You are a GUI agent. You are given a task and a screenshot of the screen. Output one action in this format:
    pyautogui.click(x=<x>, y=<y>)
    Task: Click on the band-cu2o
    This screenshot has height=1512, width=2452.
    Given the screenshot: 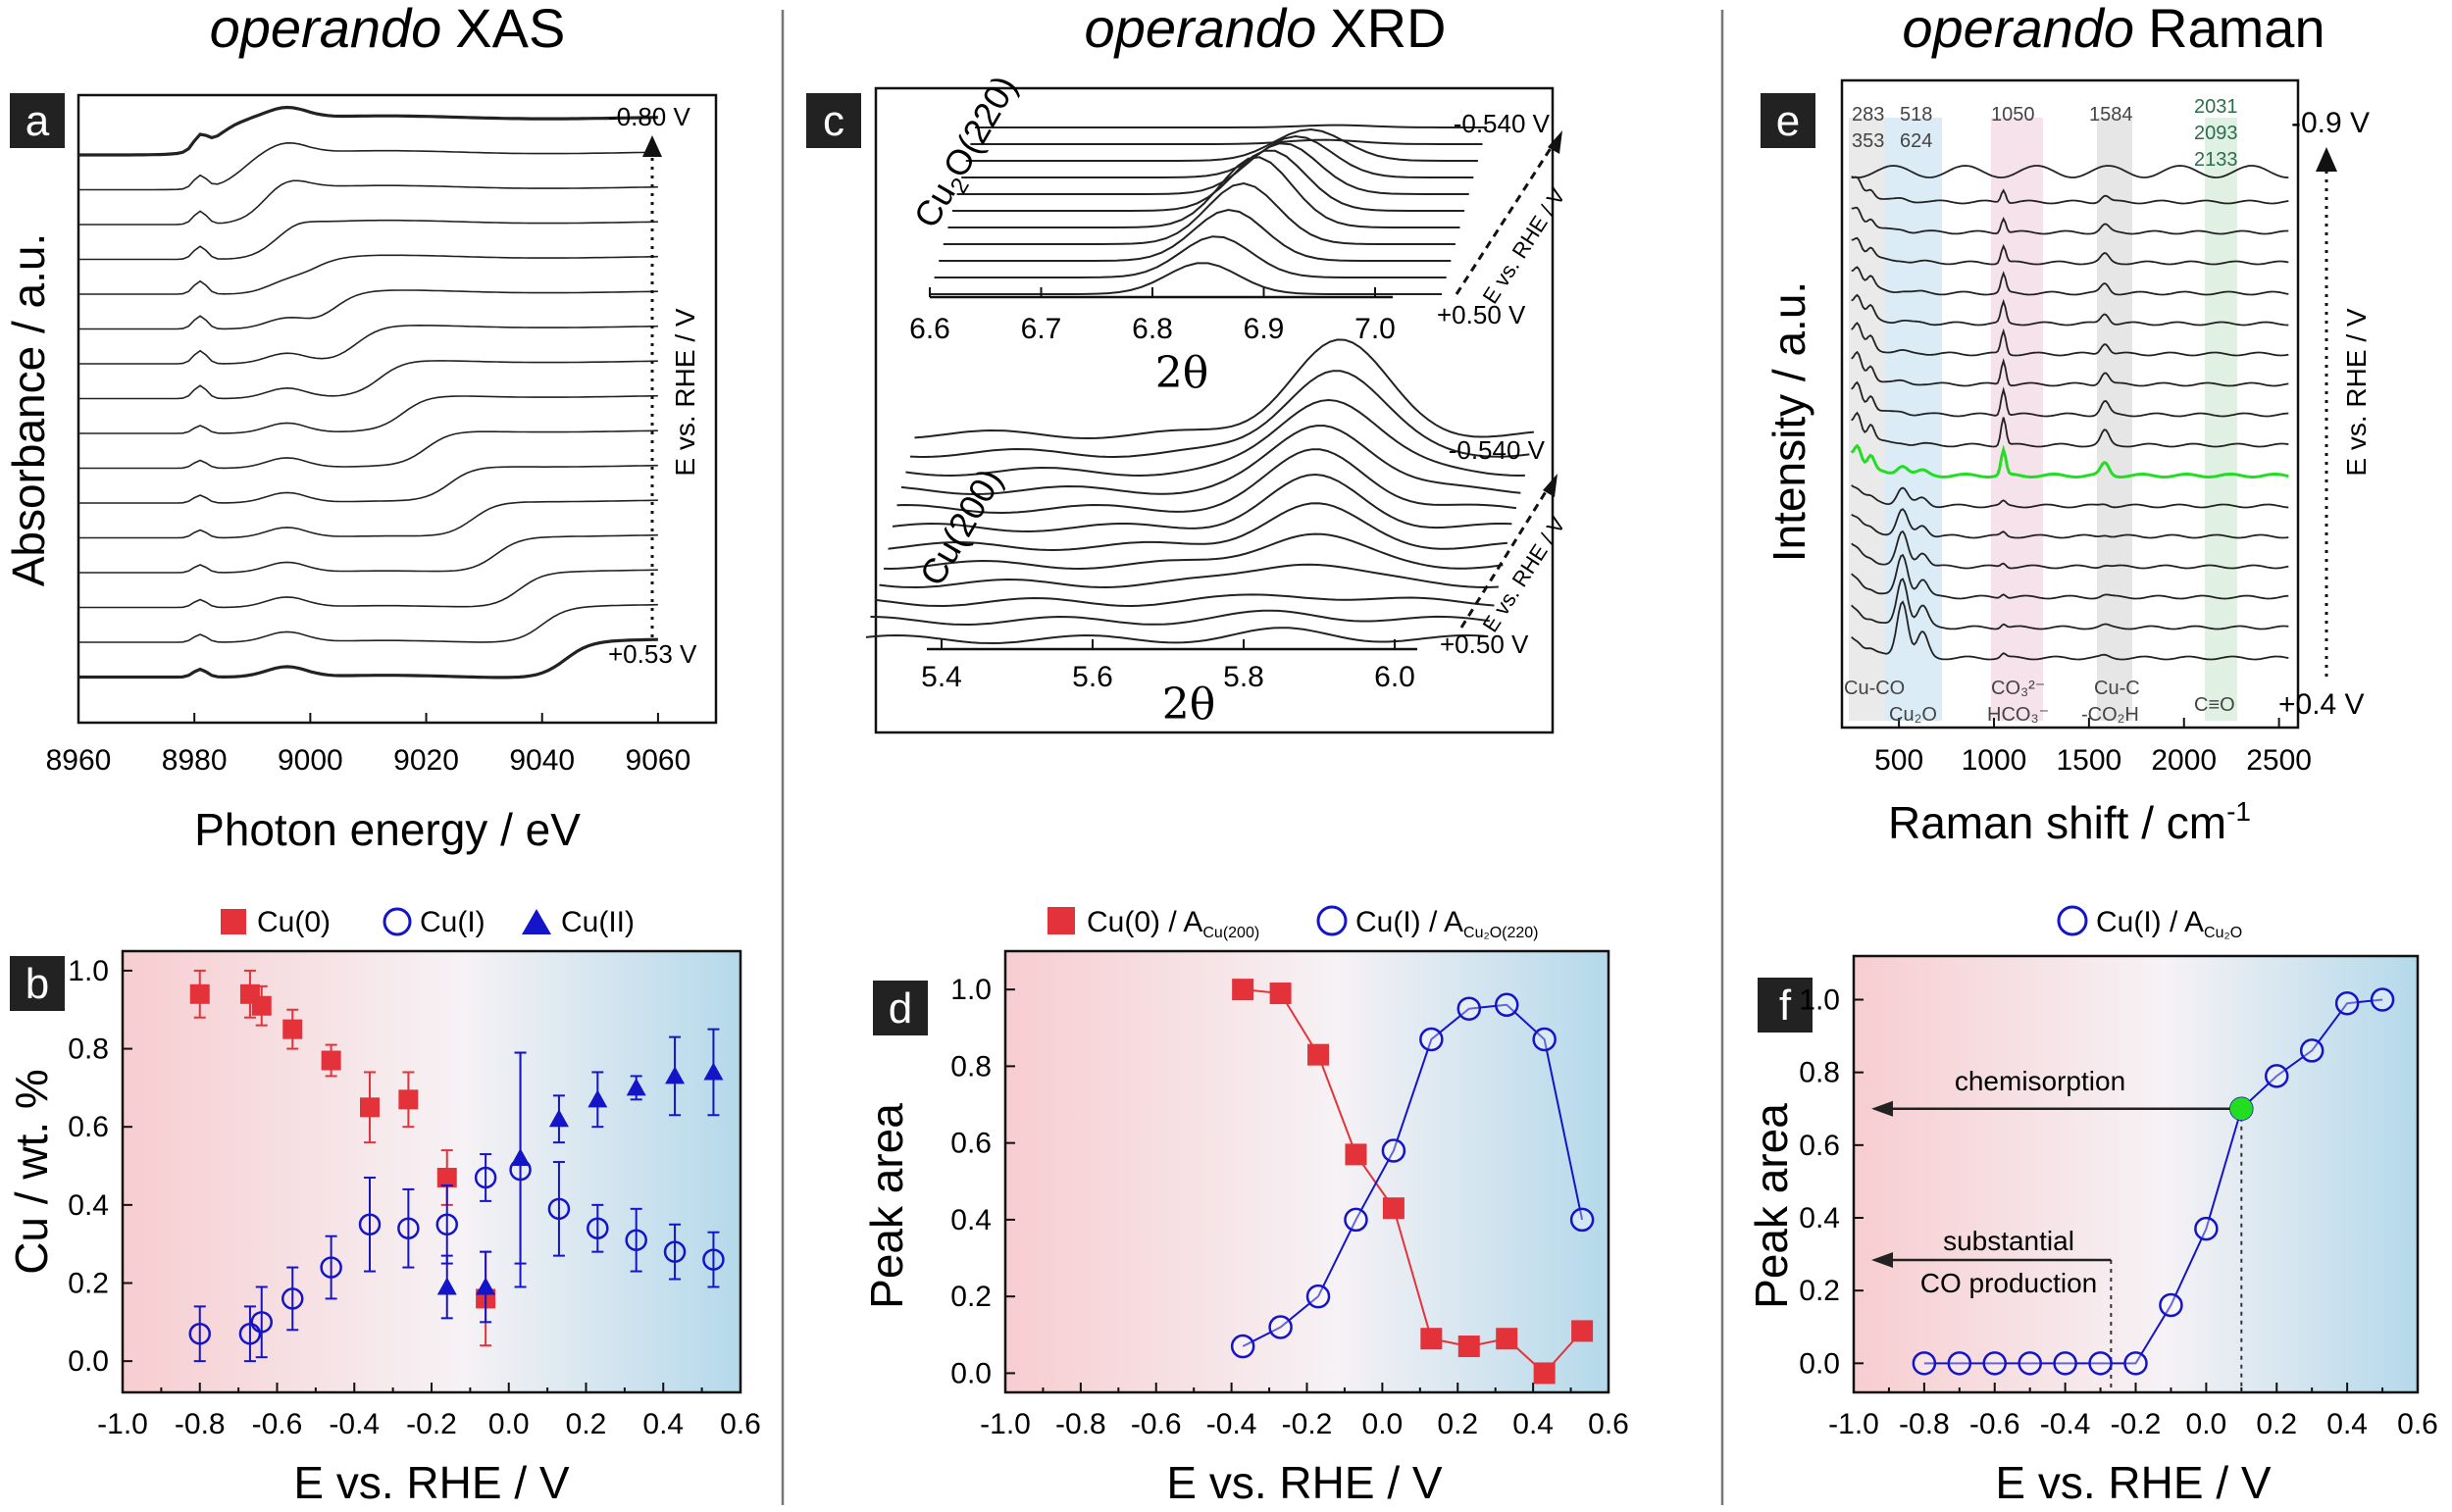 What is the action you would take?
    pyautogui.click(x=1913, y=419)
    